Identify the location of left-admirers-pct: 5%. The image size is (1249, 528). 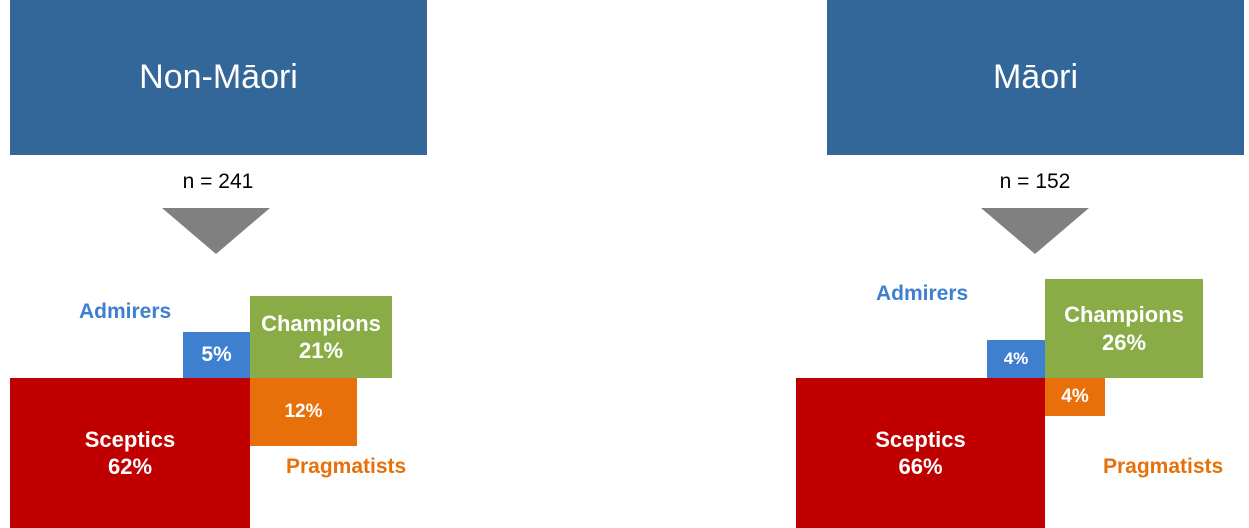
(216, 354).